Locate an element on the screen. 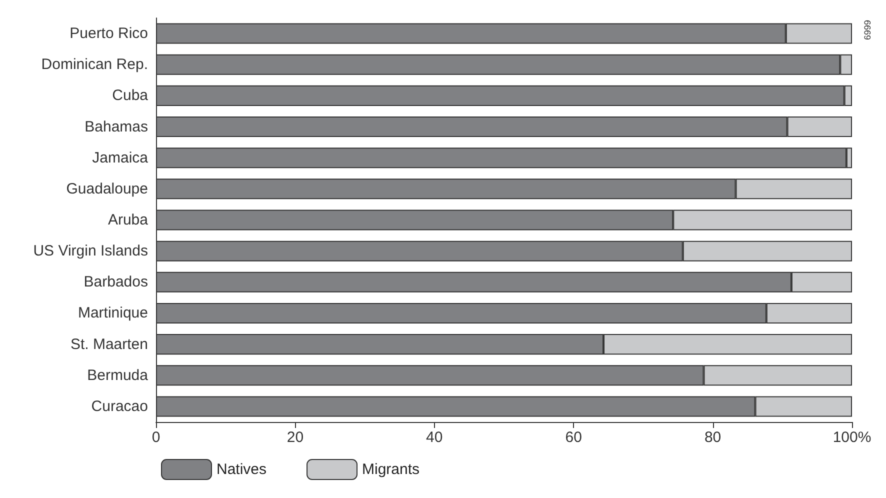 This screenshot has width=886, height=498. x-tick-label: 80 is located at coordinates (713, 437).